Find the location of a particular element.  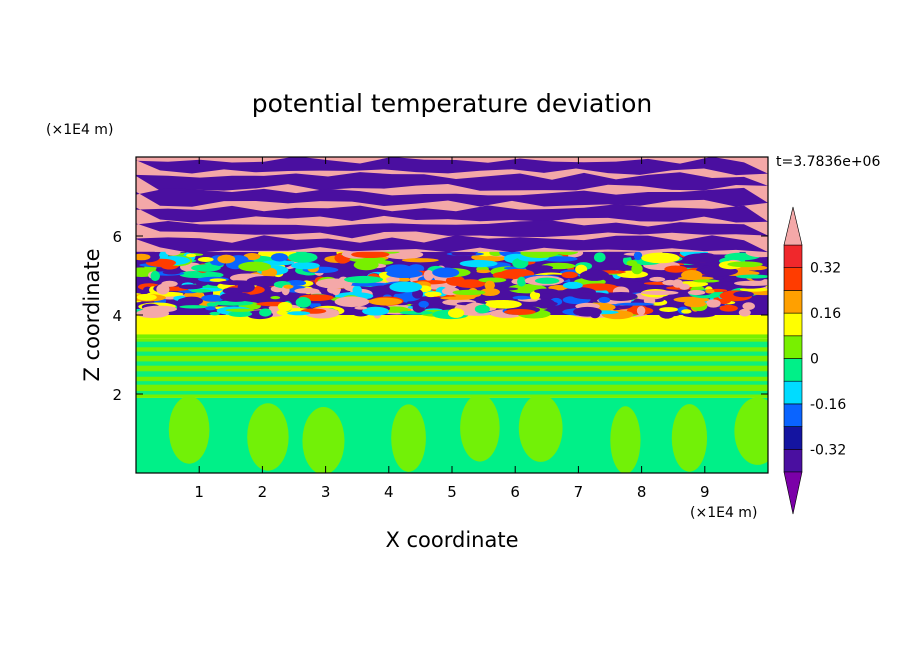

chart-title: potential temperature deviation is located at coordinates (452, 103).